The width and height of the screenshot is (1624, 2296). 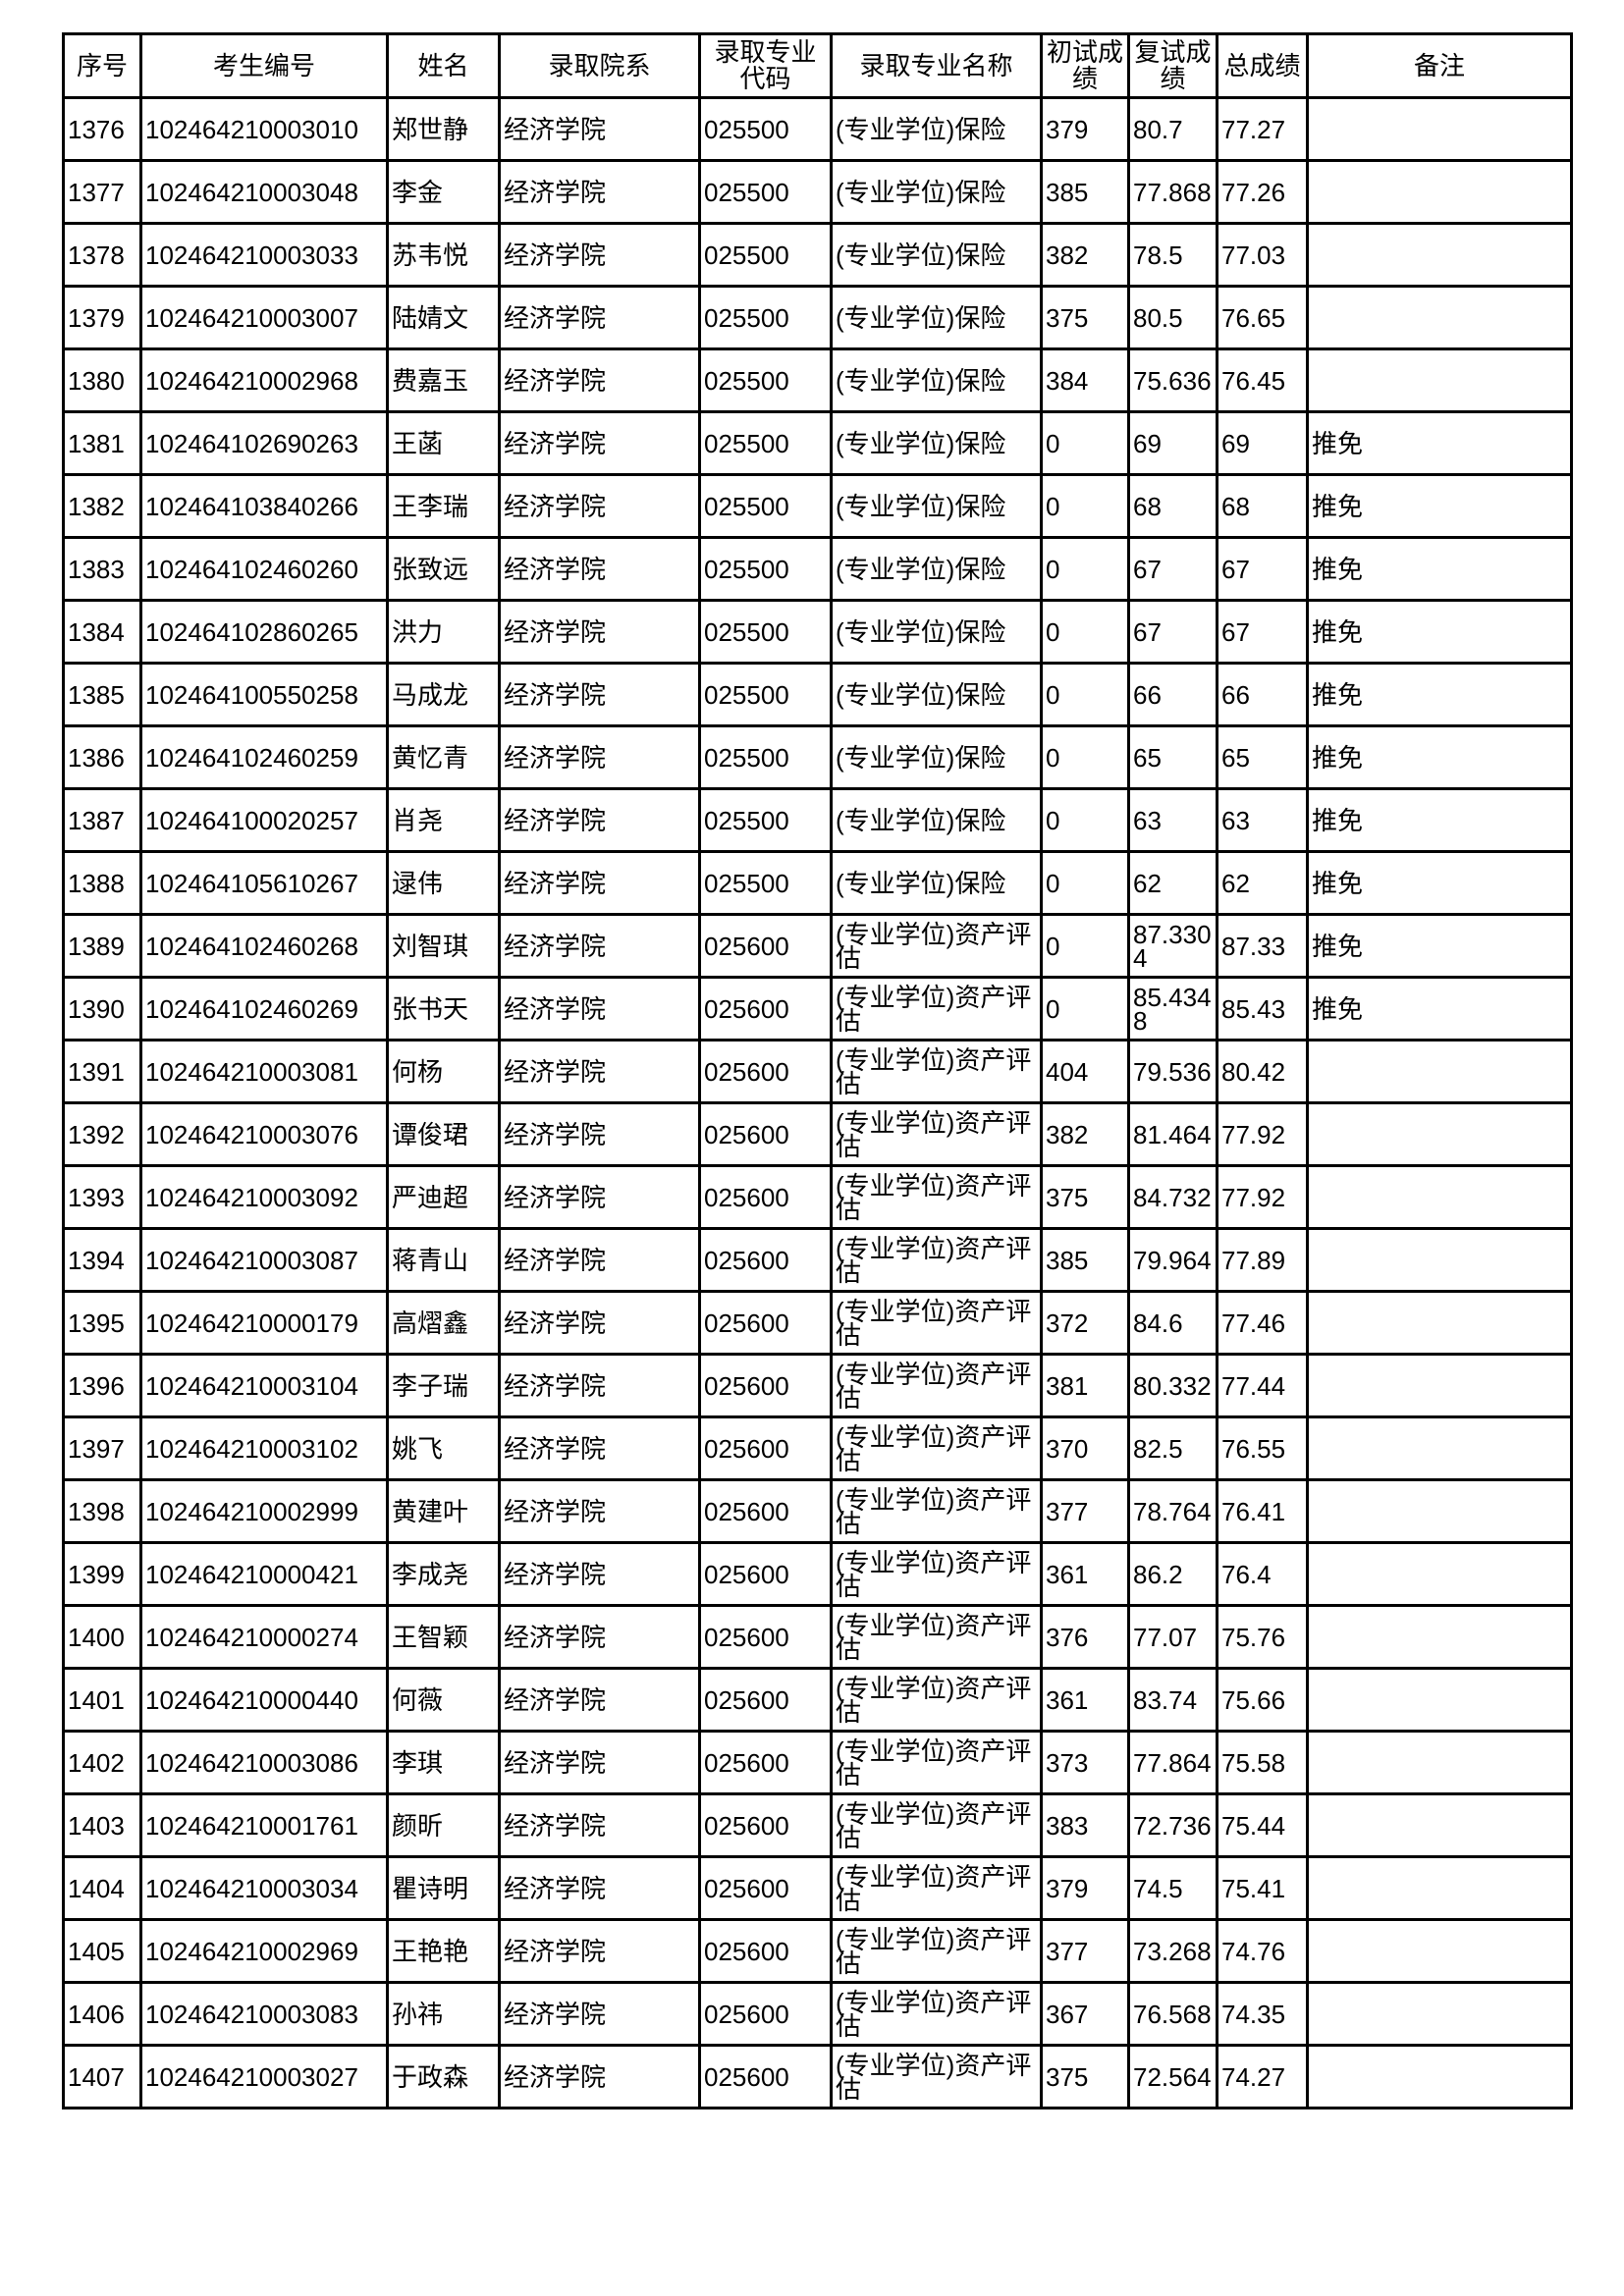 I want to click on cell-total-score: 85.43, so click(x=1262, y=1008).